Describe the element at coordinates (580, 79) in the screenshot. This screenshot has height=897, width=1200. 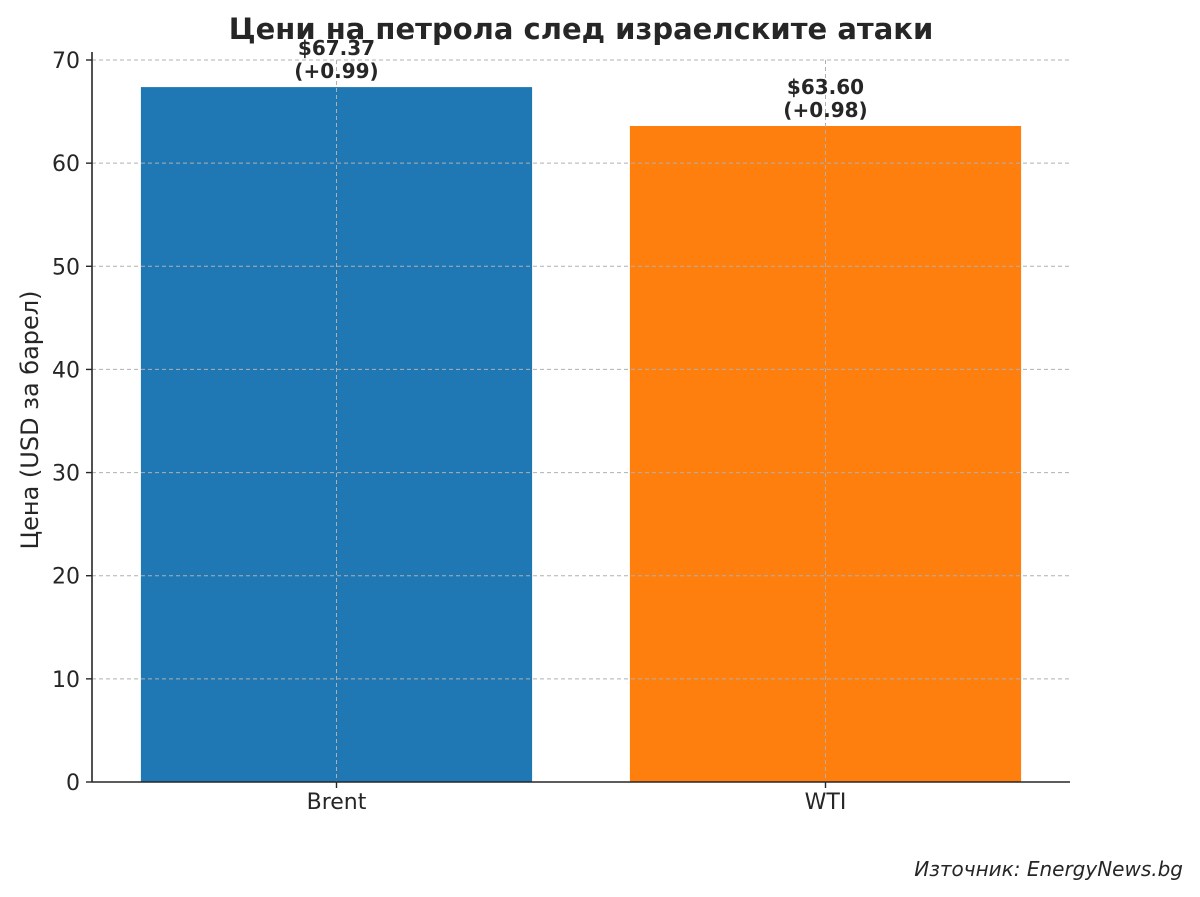
I see `labels-layer: $67.37(+0.99) $63.60(+0.98)` at that location.